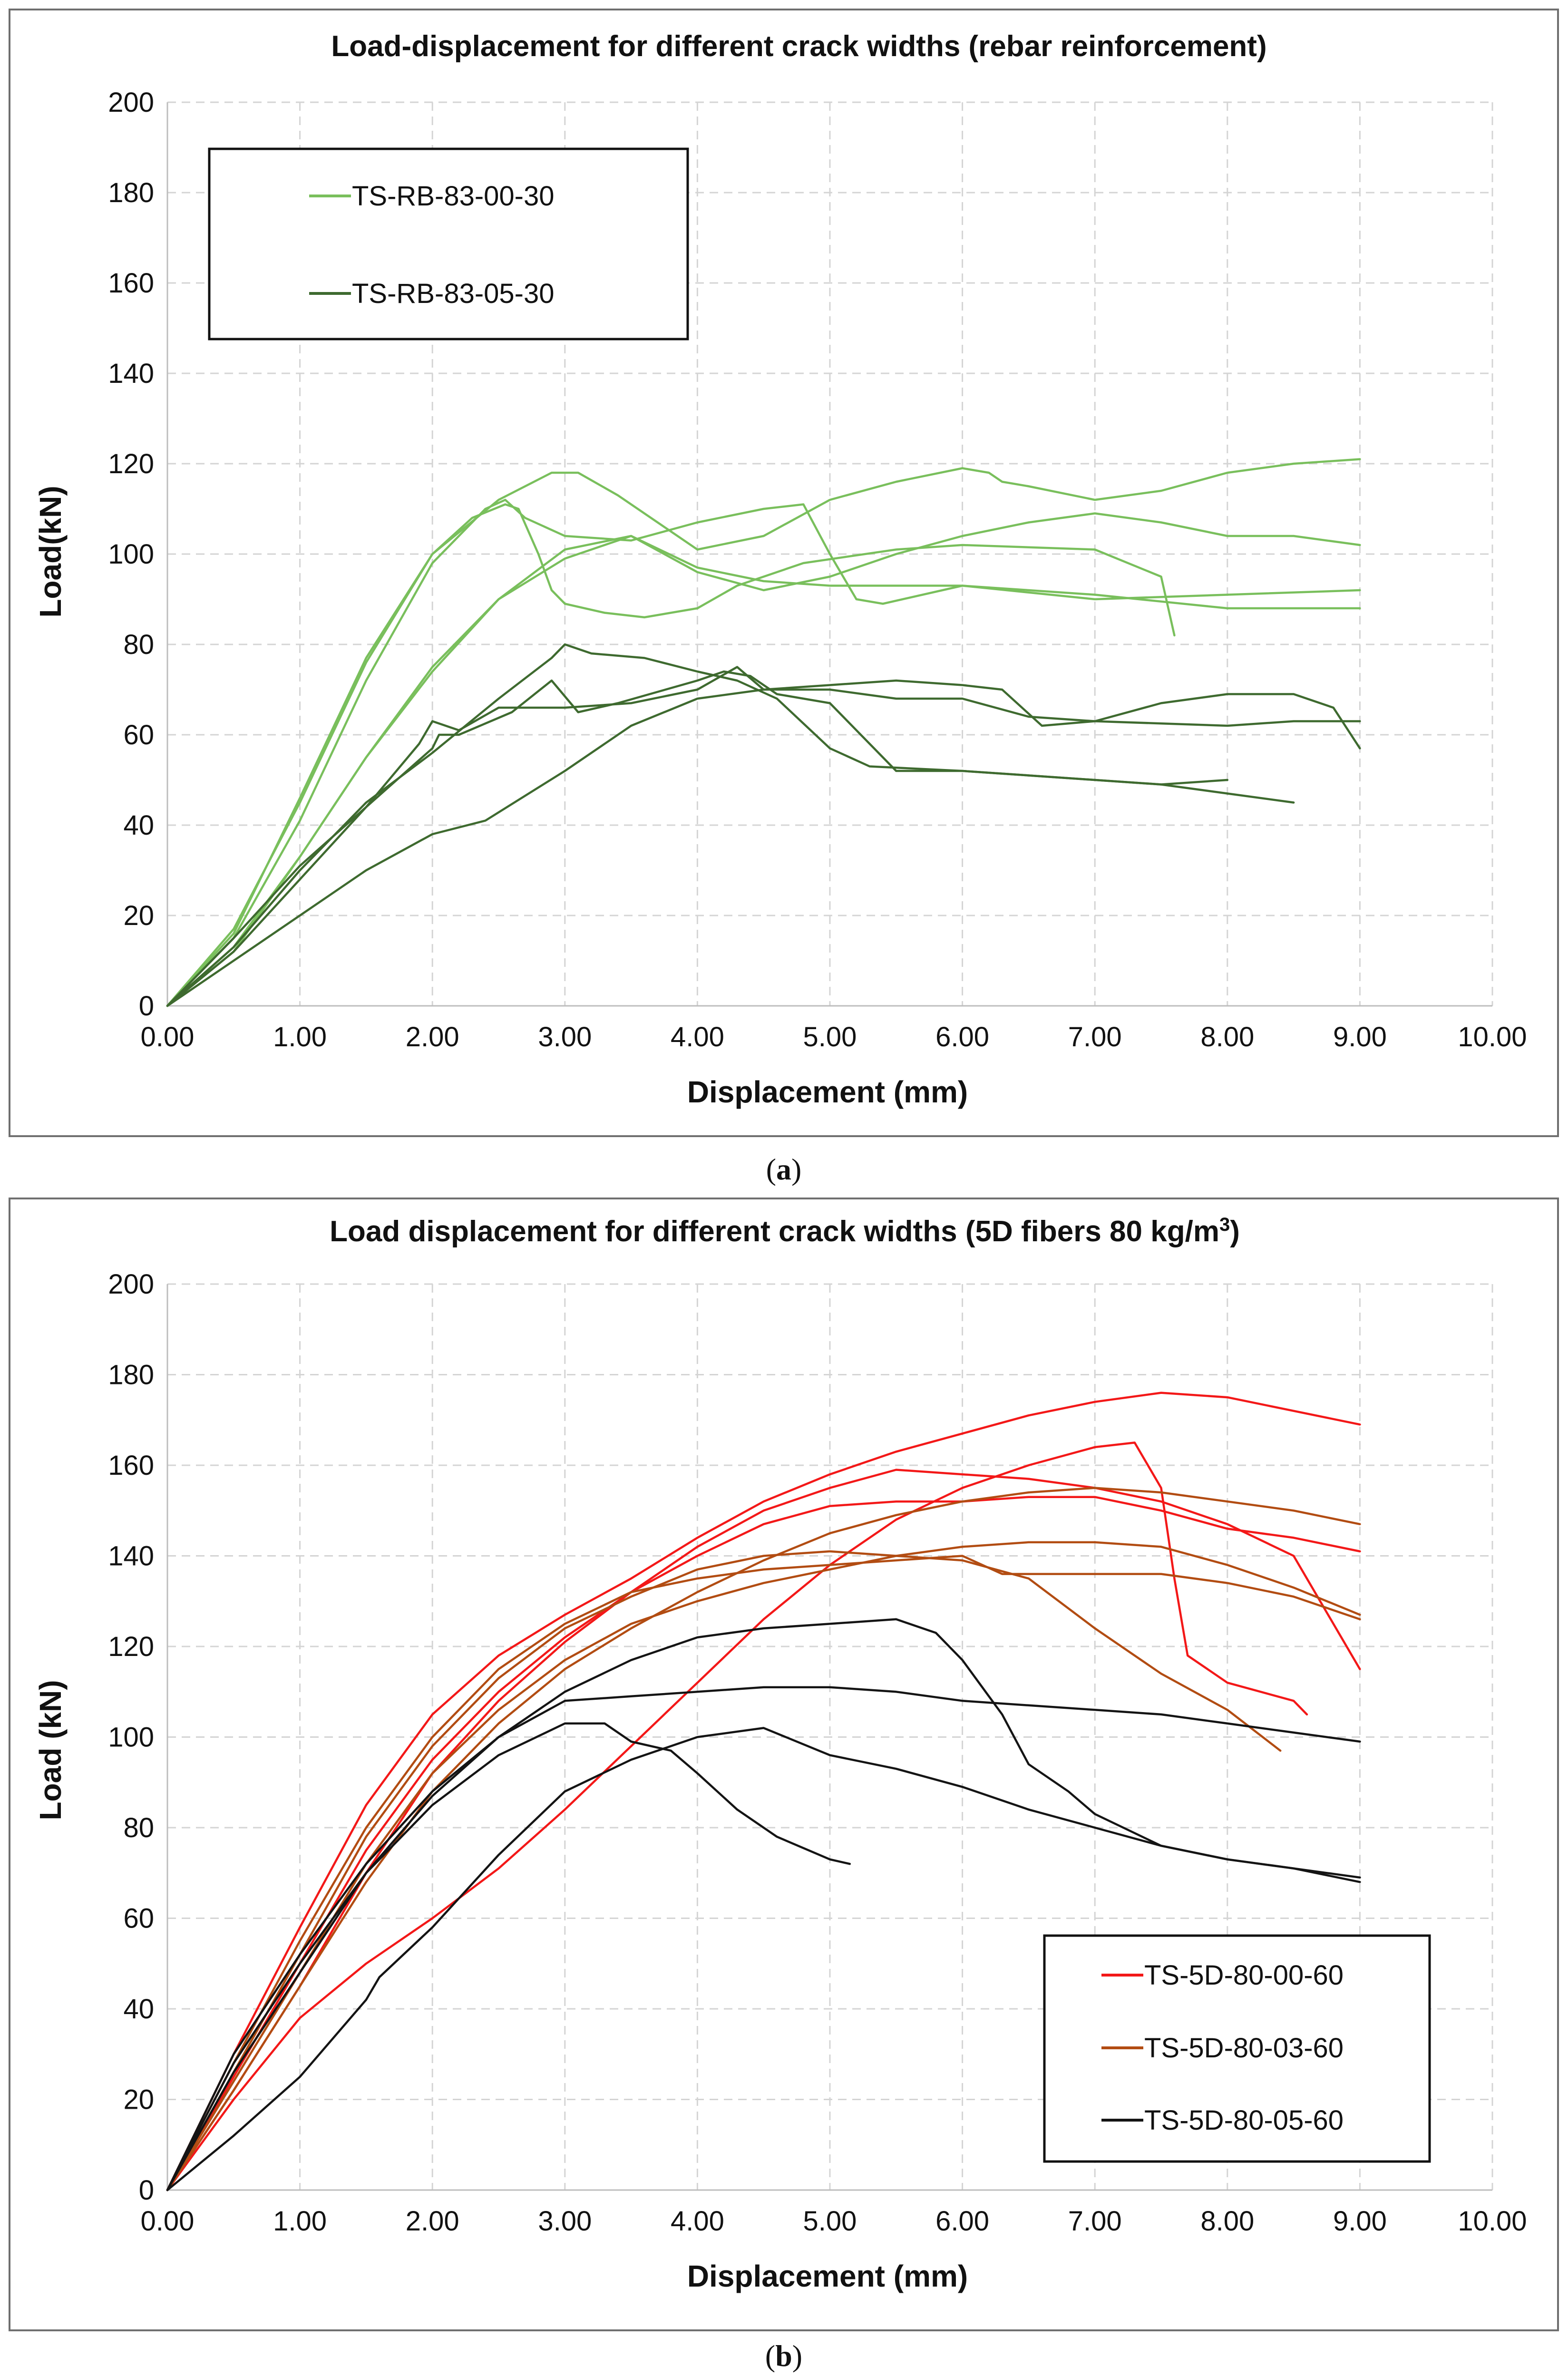  What do you see at coordinates (50, 551) in the screenshot?
I see `chart-a-y-axis-title: Load(kN)` at bounding box center [50, 551].